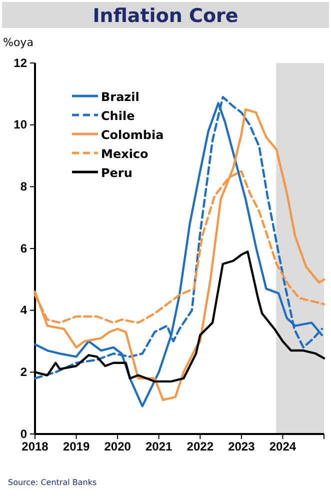 This screenshot has height=496, width=331. I want to click on x-tick-label: 2019, so click(76, 447).